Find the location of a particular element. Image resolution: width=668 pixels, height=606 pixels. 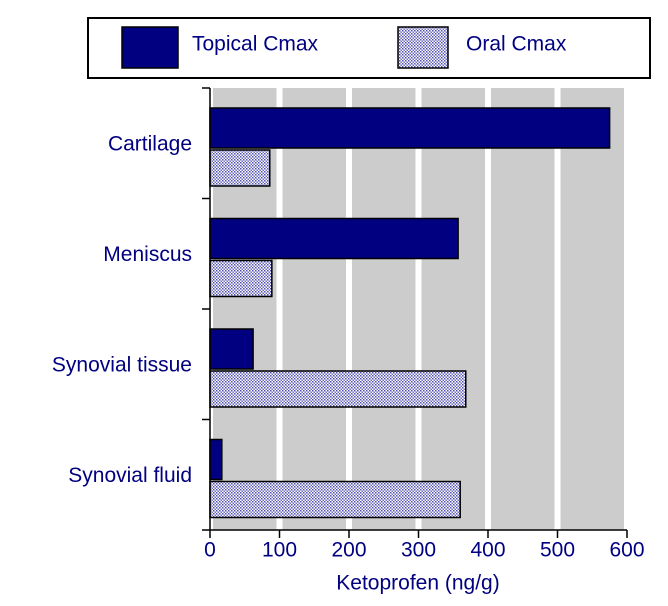

x-tick-label: 600 is located at coordinates (626, 550).